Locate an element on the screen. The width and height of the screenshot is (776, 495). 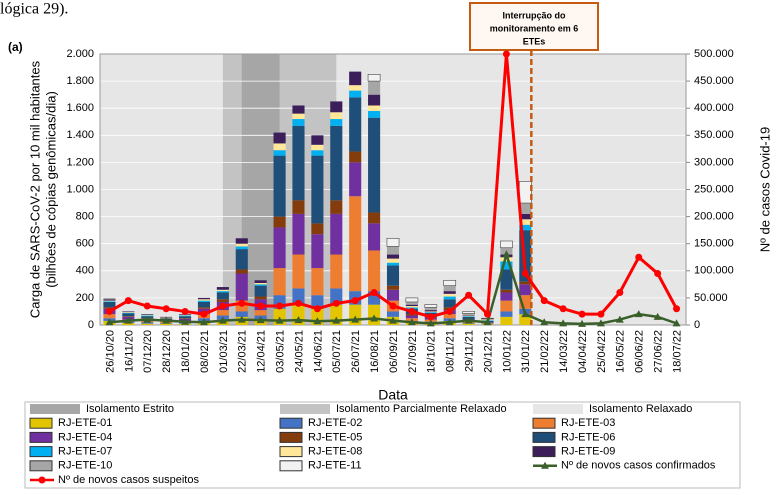
y-tick-label: 200 is located at coordinates (85, 298).